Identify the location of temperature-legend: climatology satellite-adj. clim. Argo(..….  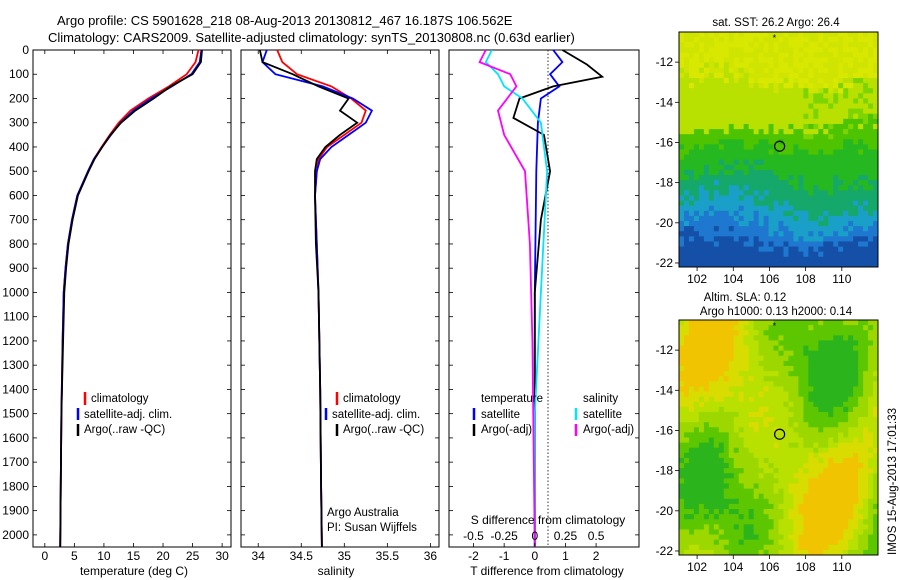
(124, 414).